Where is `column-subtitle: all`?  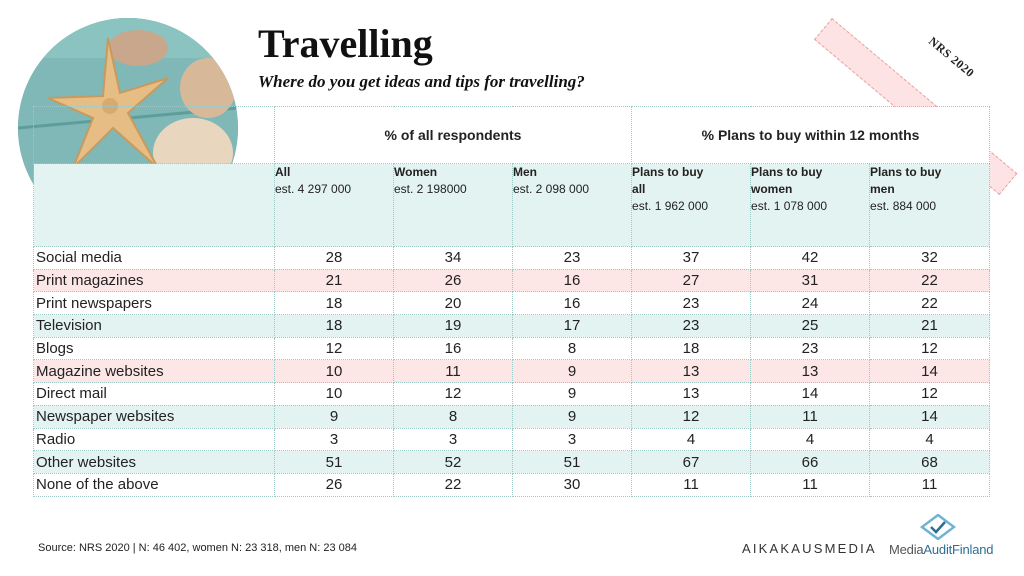 column-subtitle: all is located at coordinates (639, 189).